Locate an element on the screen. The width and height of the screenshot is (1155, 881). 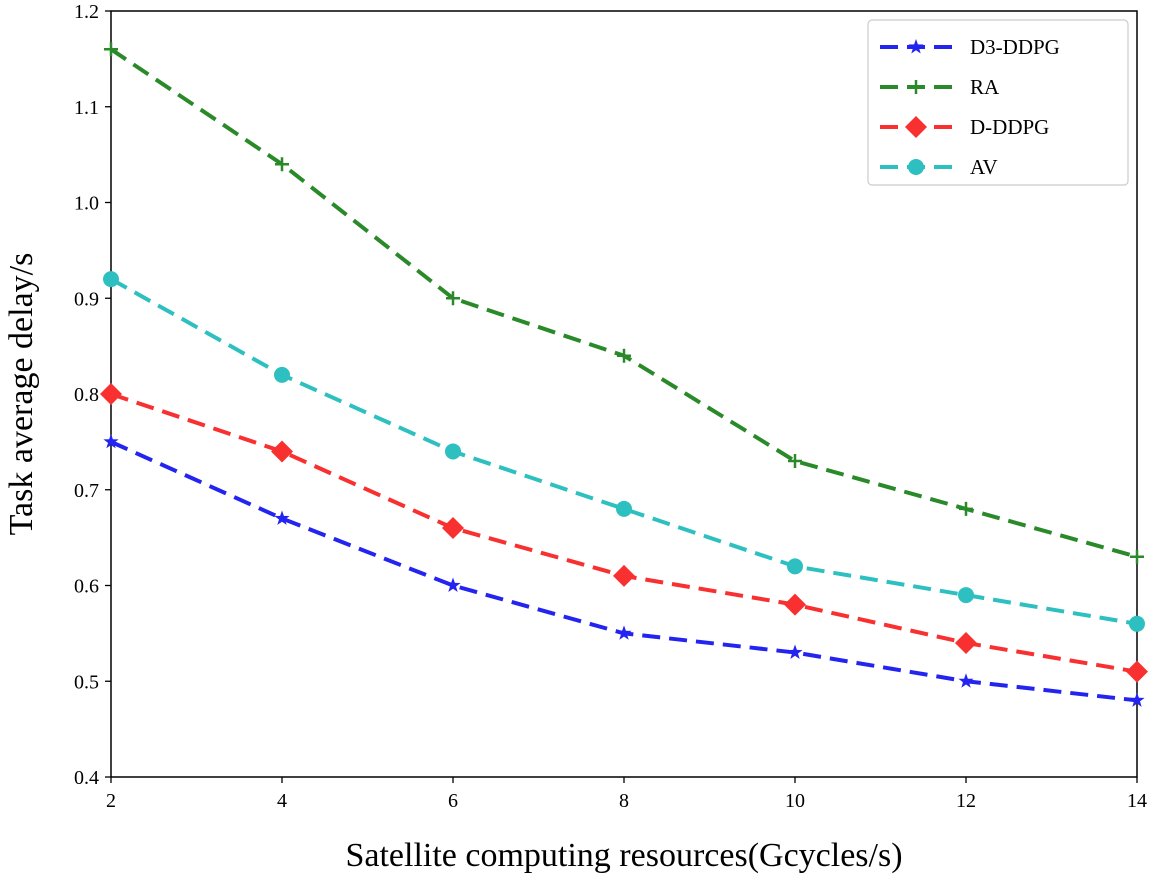
legend-label: RA is located at coordinates (985, 87).